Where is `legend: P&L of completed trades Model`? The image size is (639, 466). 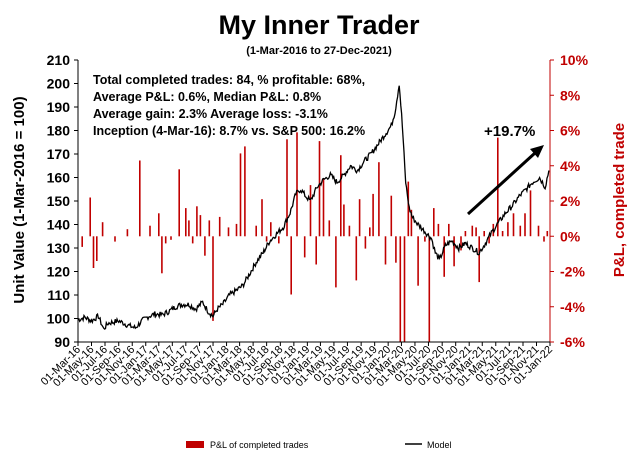 legend: P&L of completed trades Model is located at coordinates (319, 445).